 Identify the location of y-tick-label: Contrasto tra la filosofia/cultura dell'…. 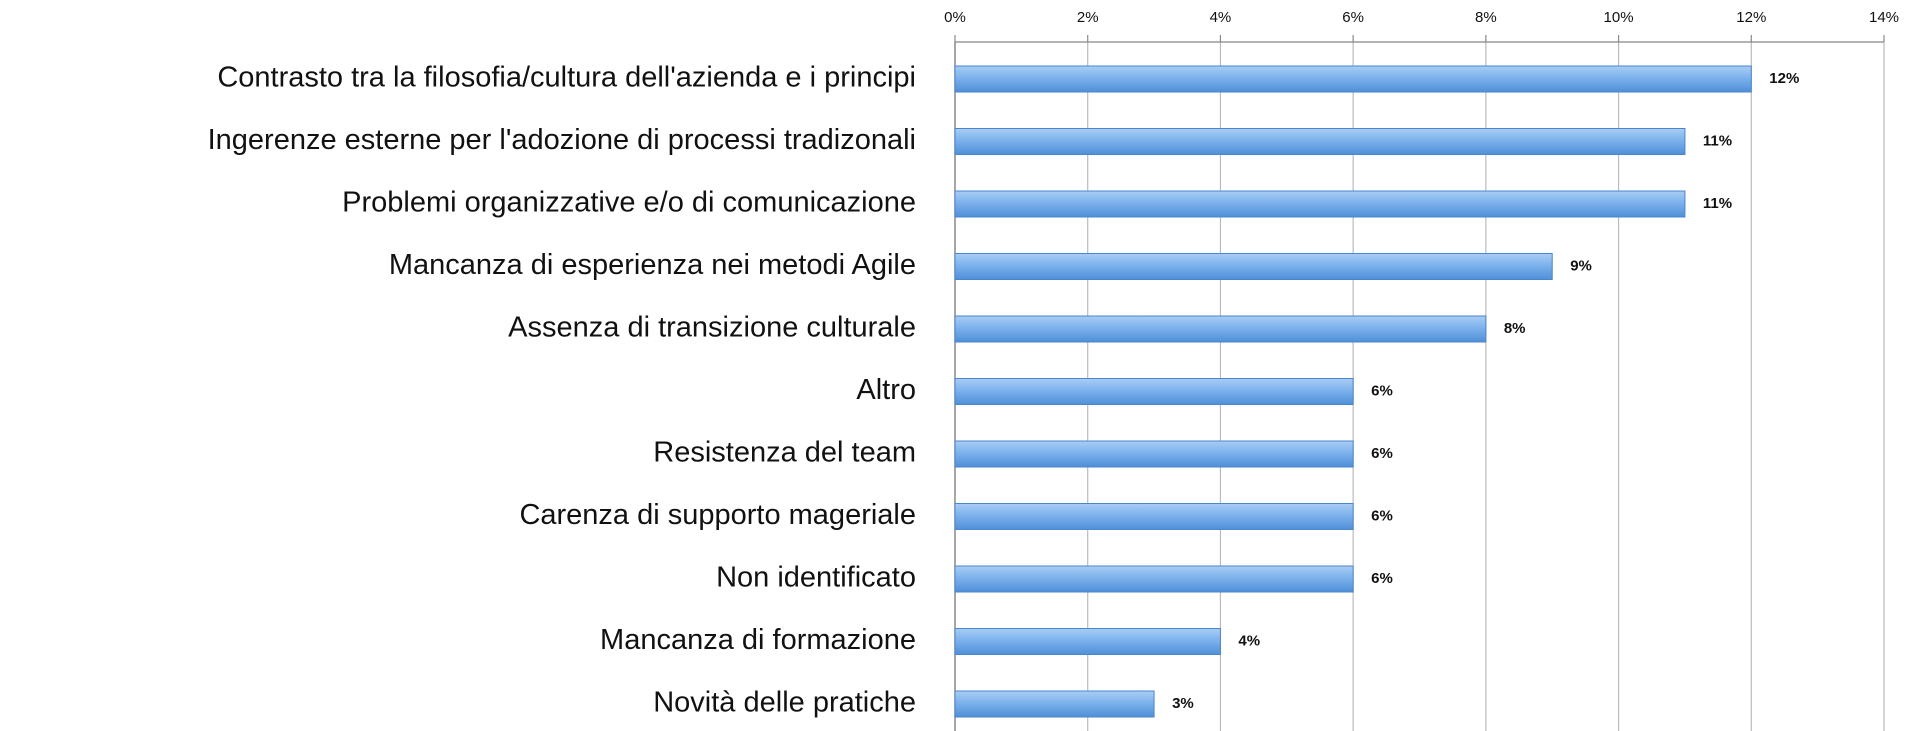
(566, 78).